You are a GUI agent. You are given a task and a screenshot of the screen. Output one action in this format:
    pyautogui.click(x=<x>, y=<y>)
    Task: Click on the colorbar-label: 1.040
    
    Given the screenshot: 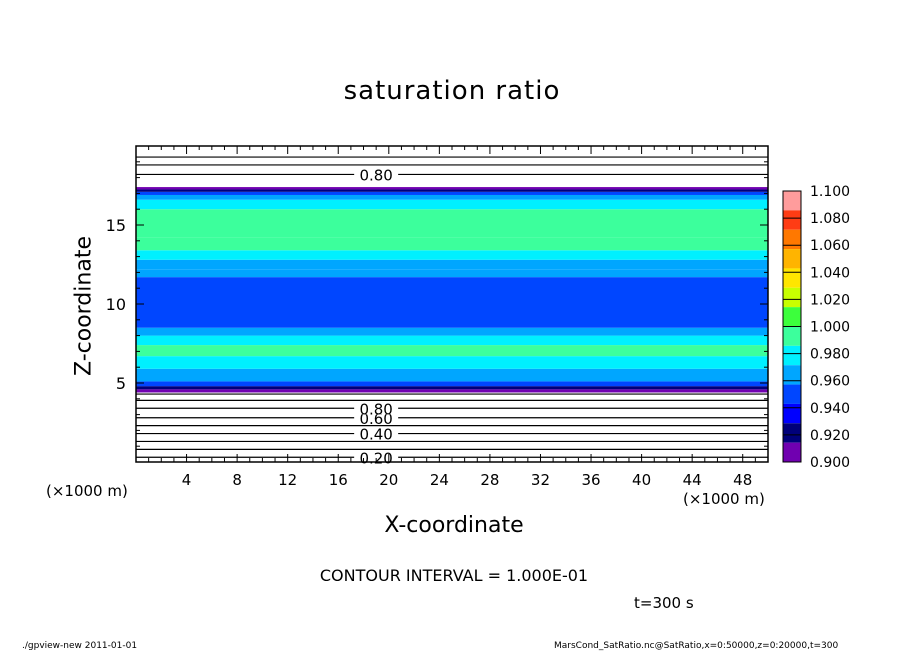 What is the action you would take?
    pyautogui.click(x=830, y=273)
    